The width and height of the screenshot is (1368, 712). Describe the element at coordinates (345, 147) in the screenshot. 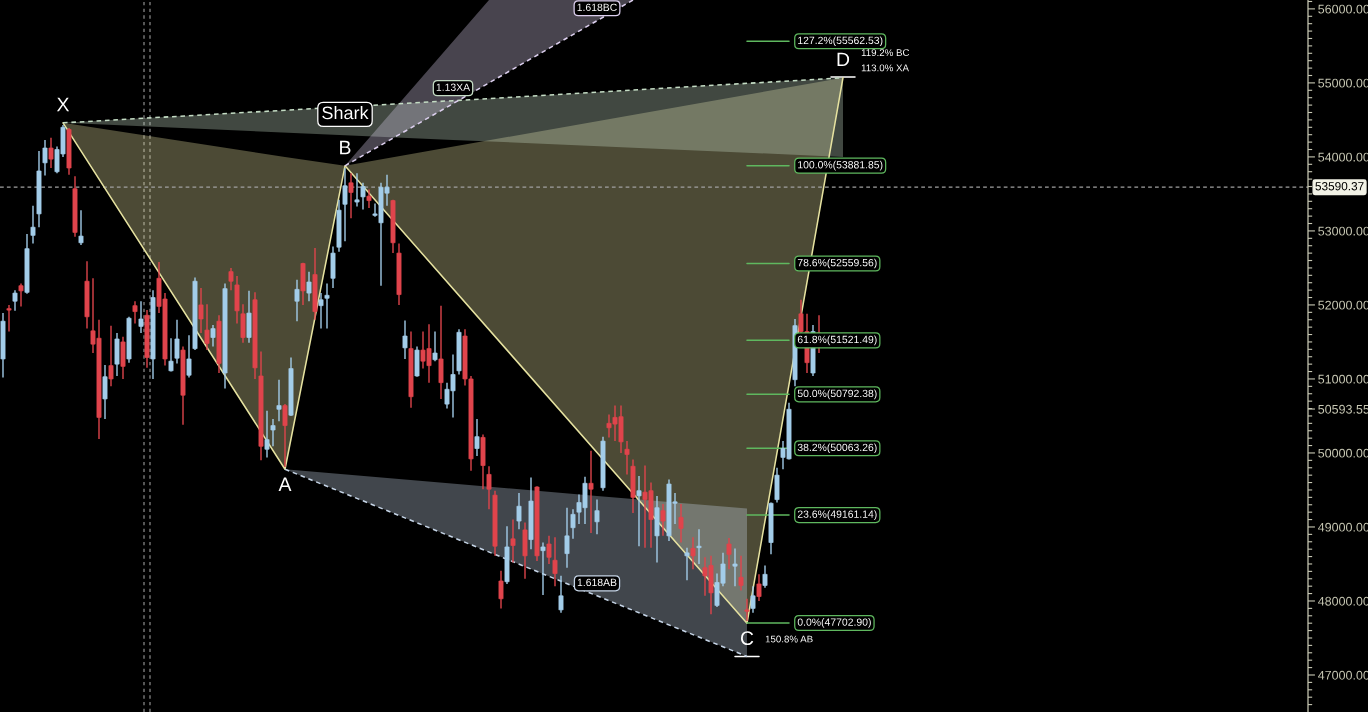

I see `annotation: B` at that location.